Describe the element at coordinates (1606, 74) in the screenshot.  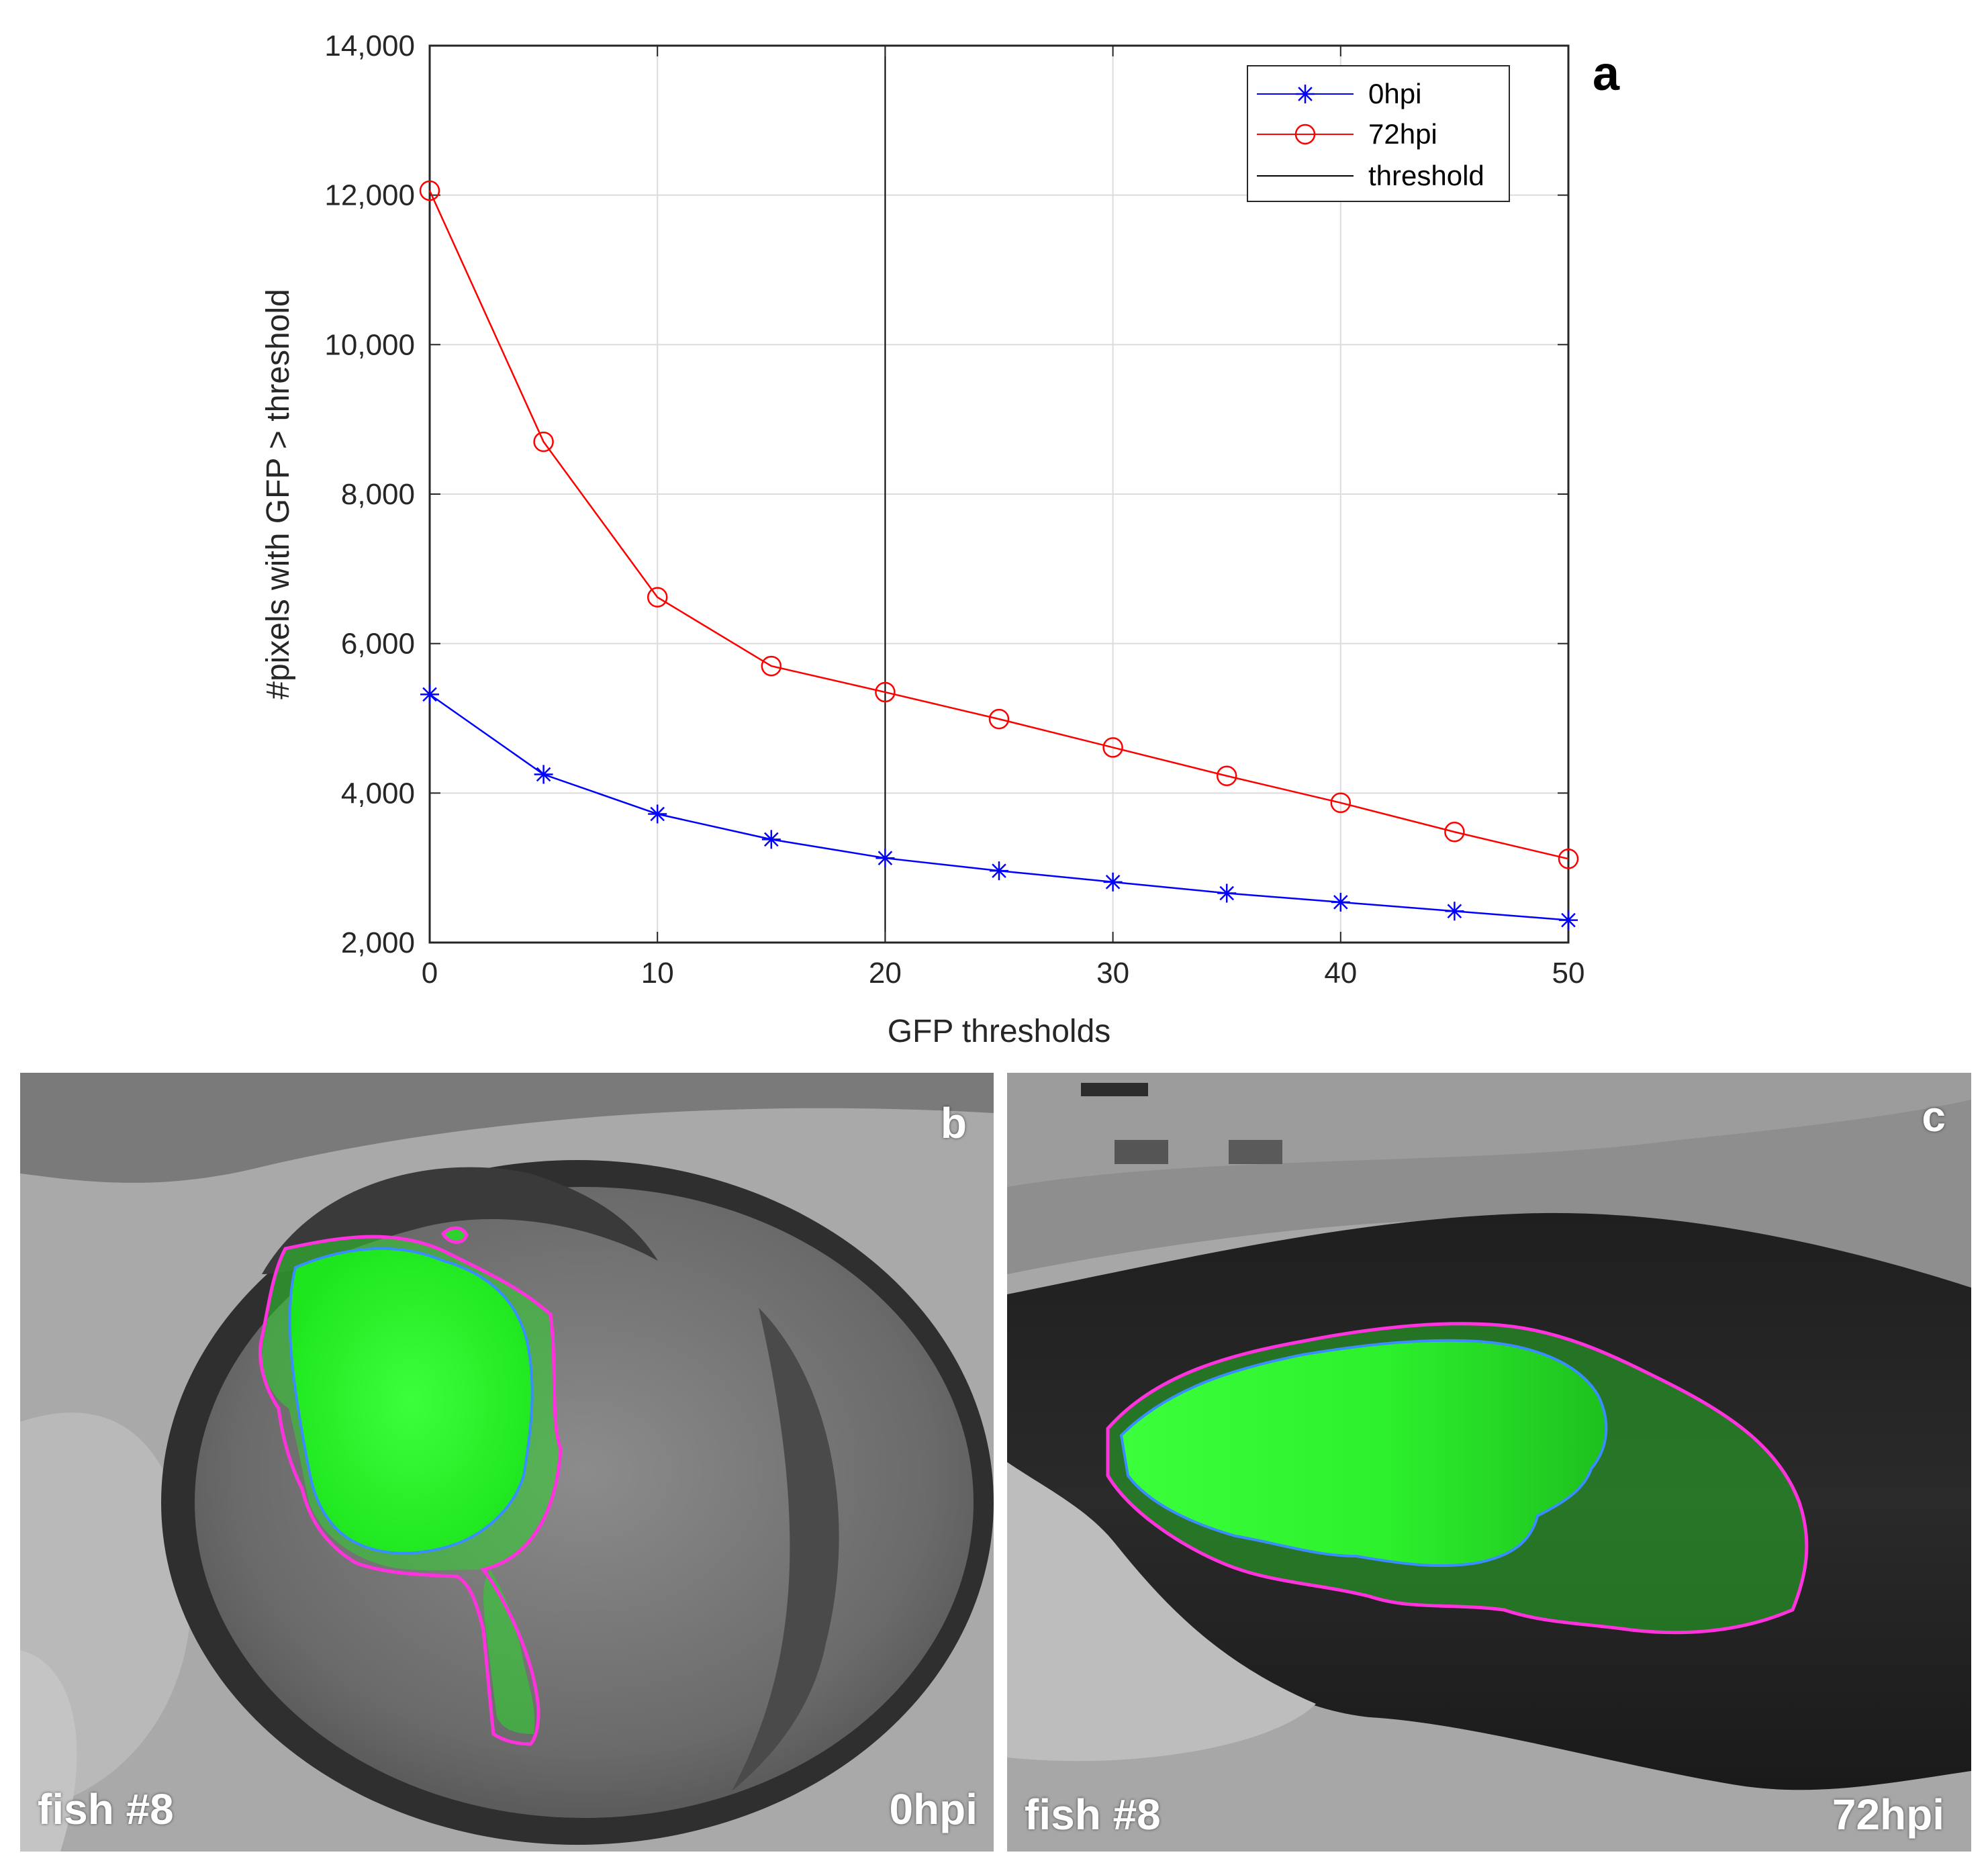
I see `panel-letter-a: a` at that location.